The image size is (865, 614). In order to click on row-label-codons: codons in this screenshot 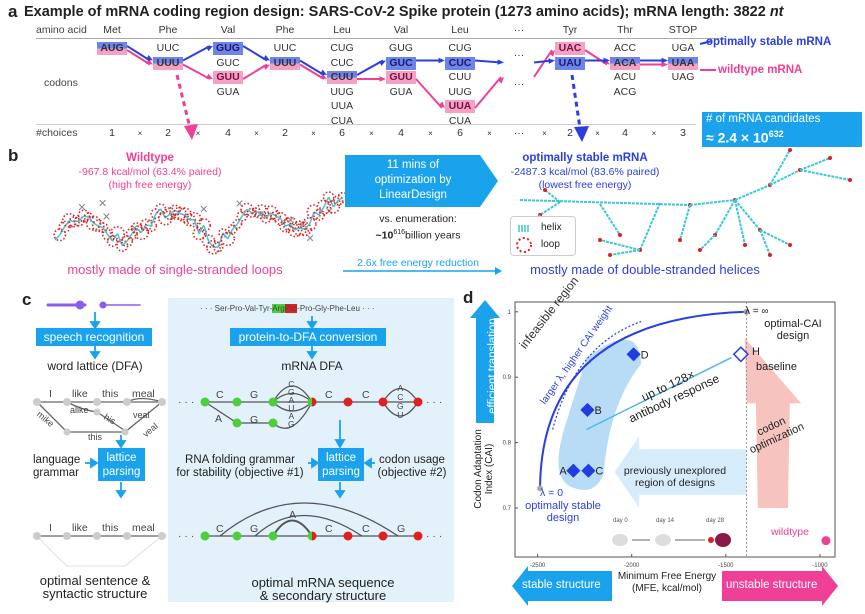, I will do `click(61, 83)`.